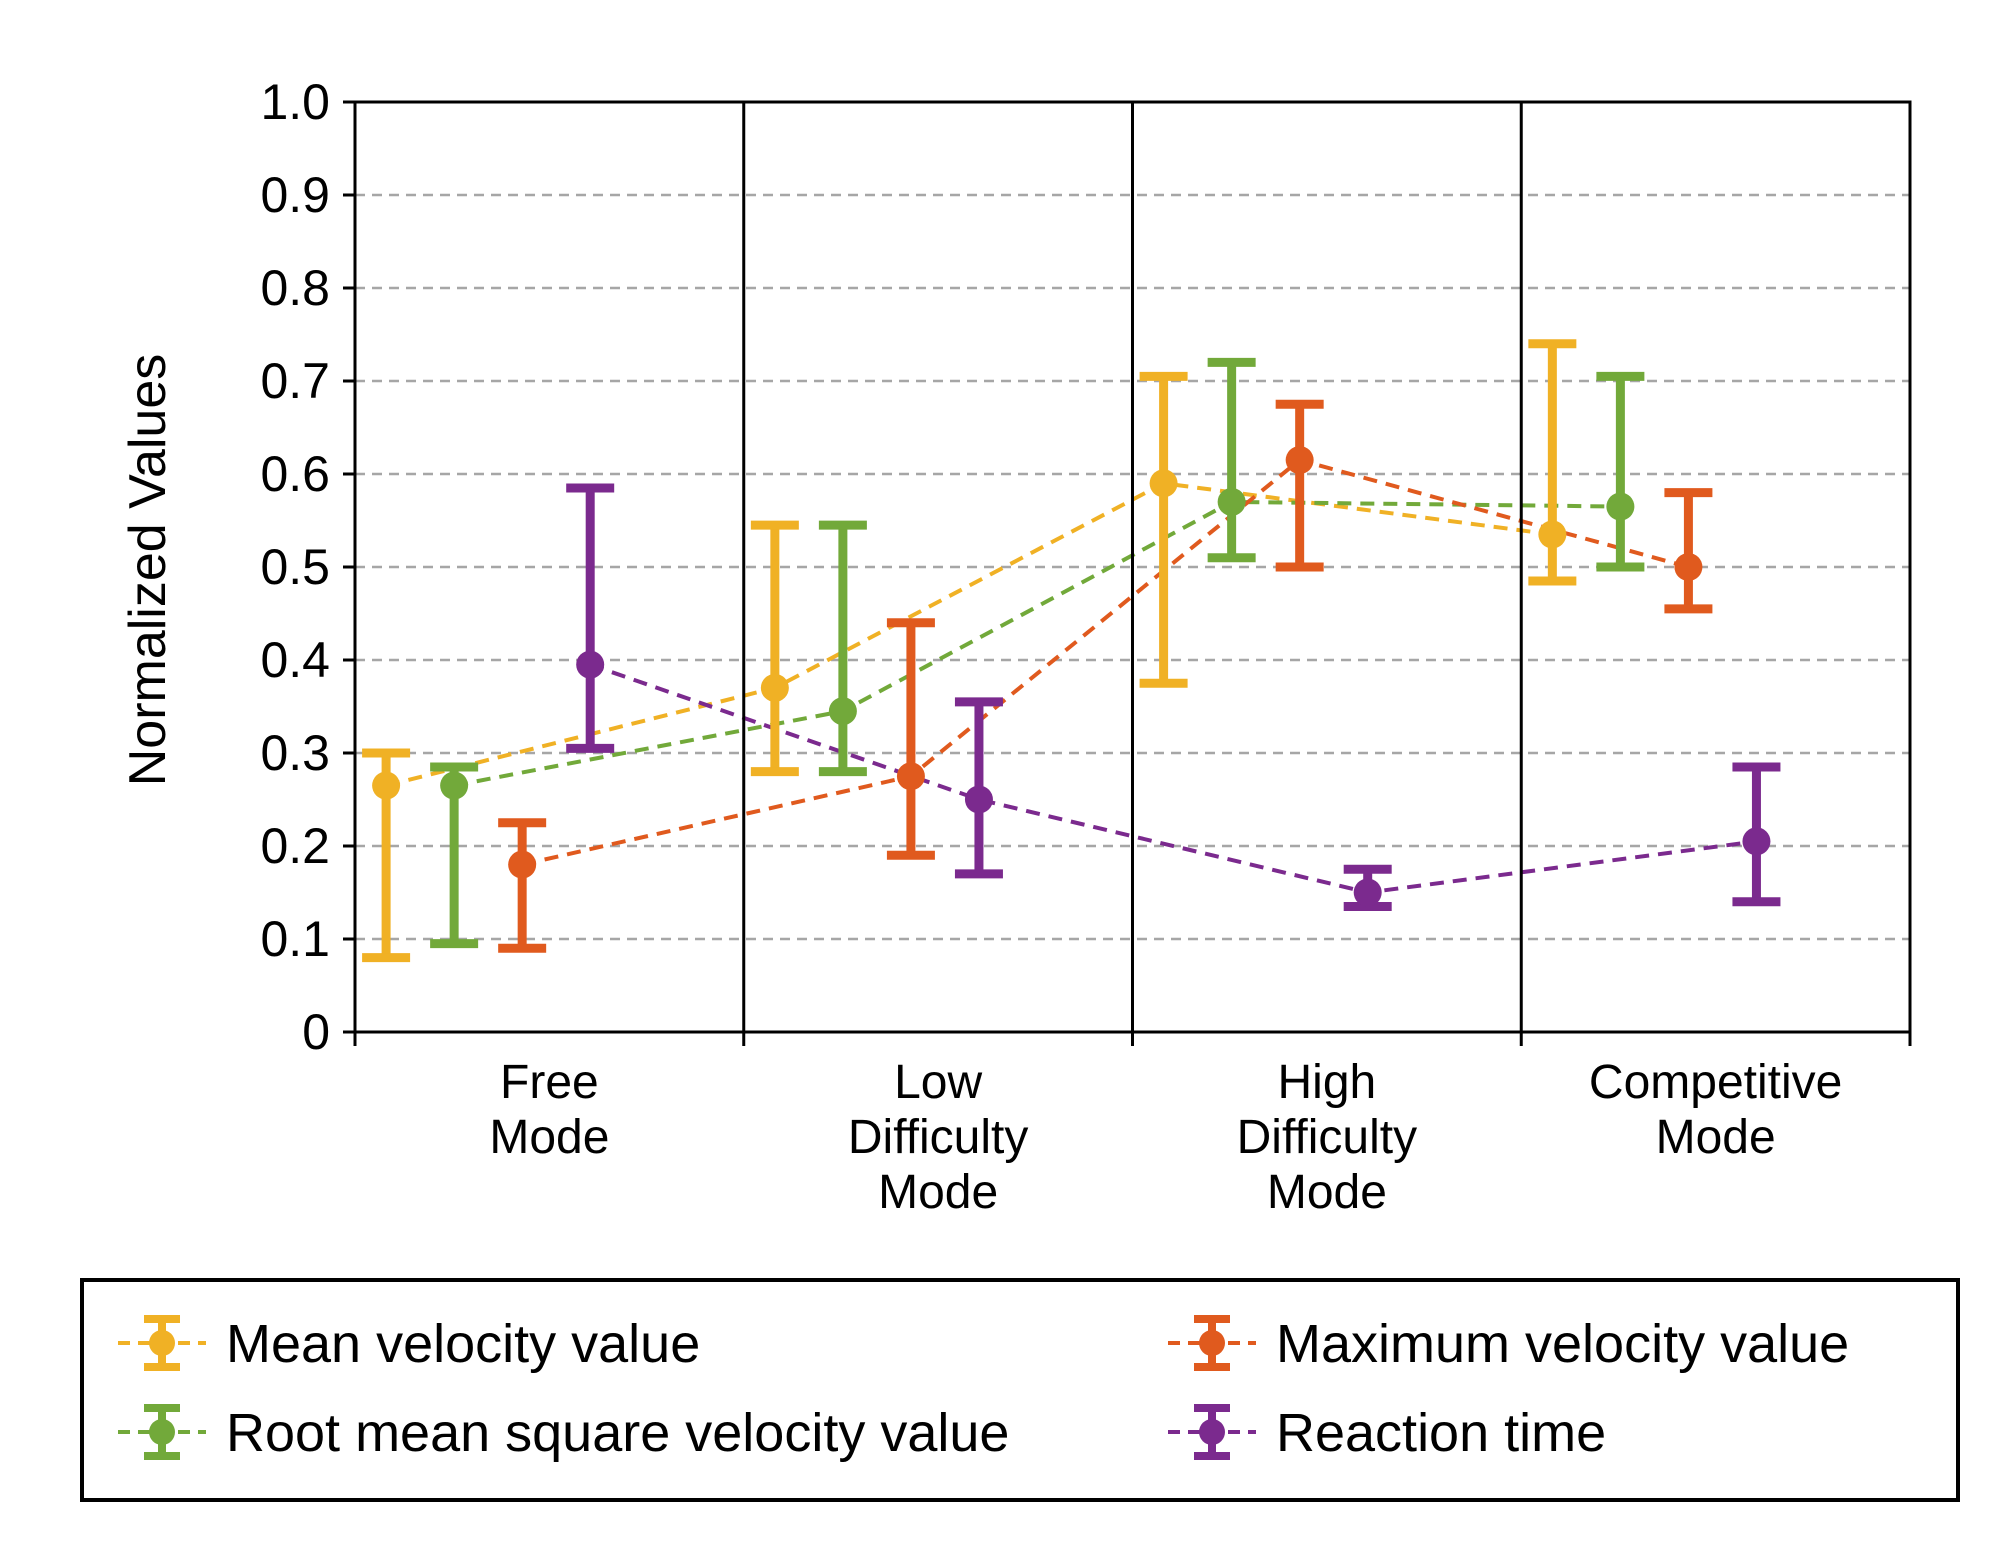 This screenshot has width=1989, height=1546. I want to click on y-tick-label: 0.9, so click(295, 195).